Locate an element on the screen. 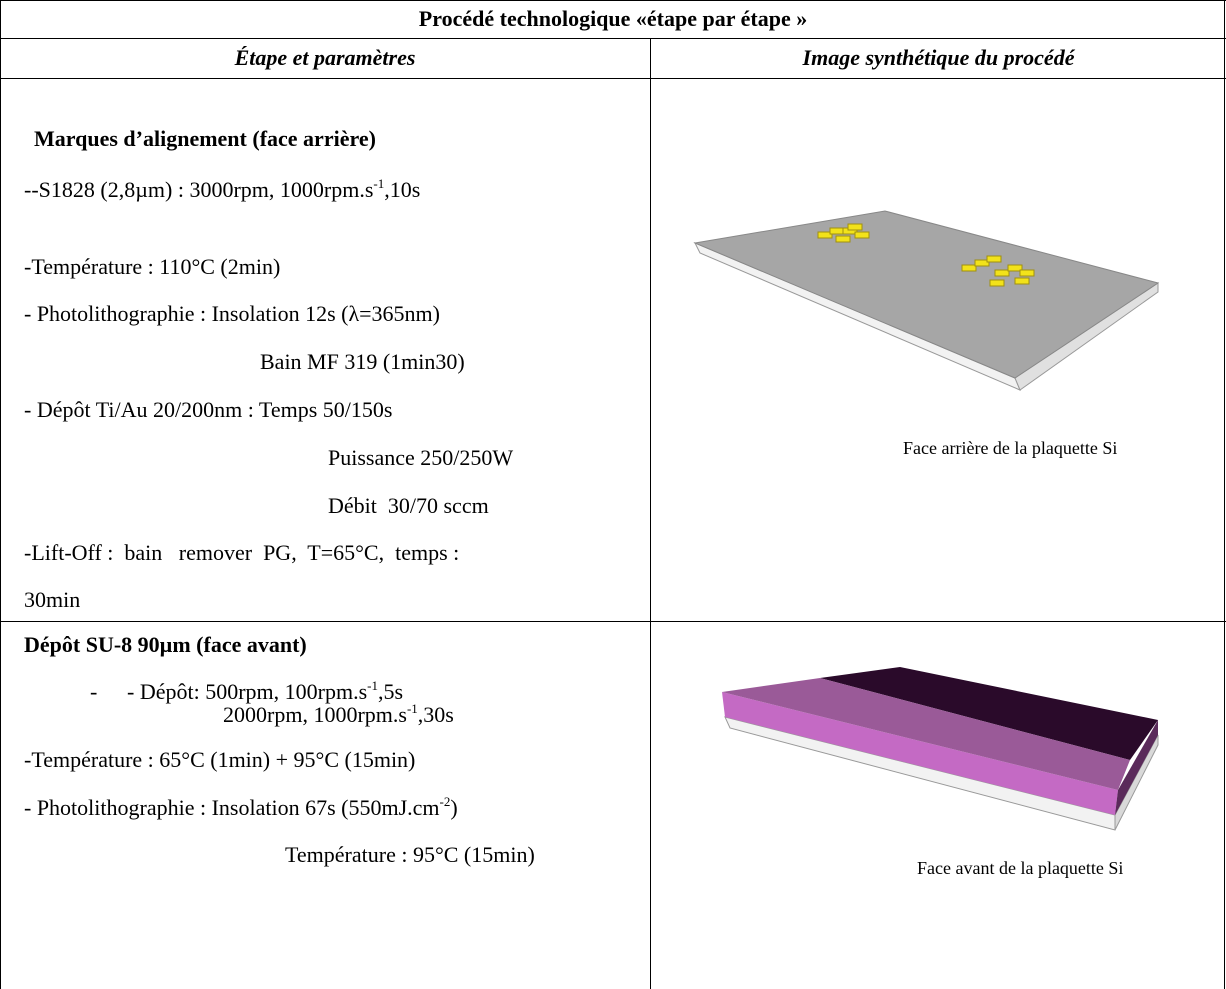 This screenshot has height=989, width=1226. line: - is located at coordinates (93, 692).